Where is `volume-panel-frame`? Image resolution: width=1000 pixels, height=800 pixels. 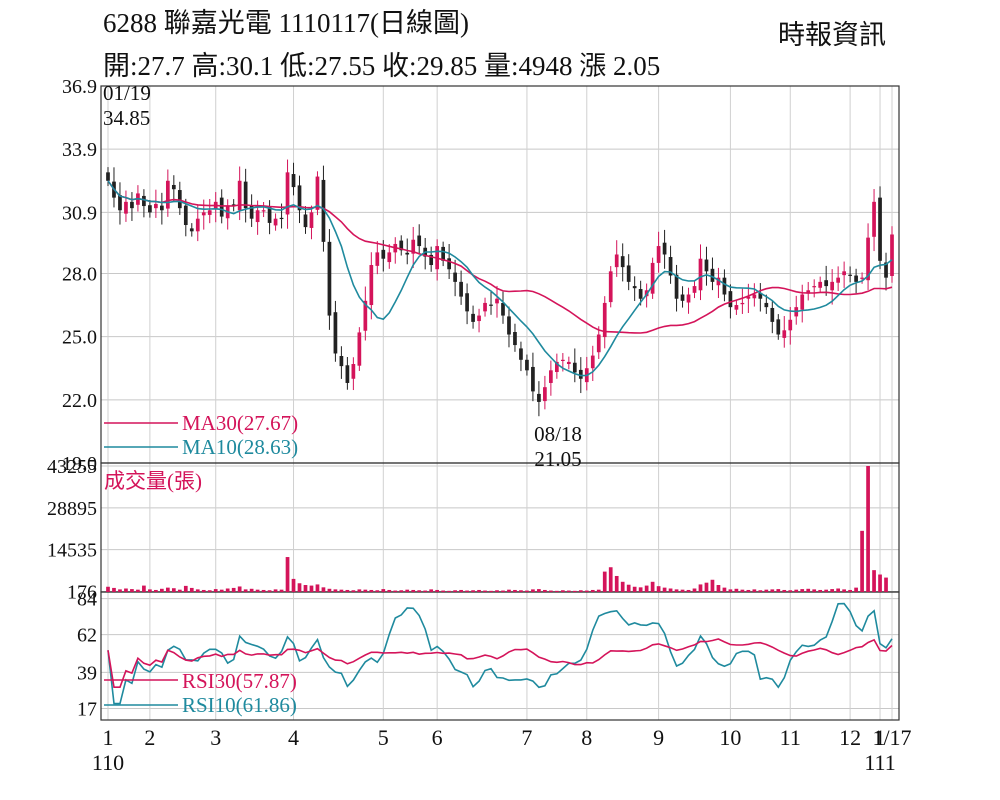
volume-panel-frame is located at coordinates (500, 527).